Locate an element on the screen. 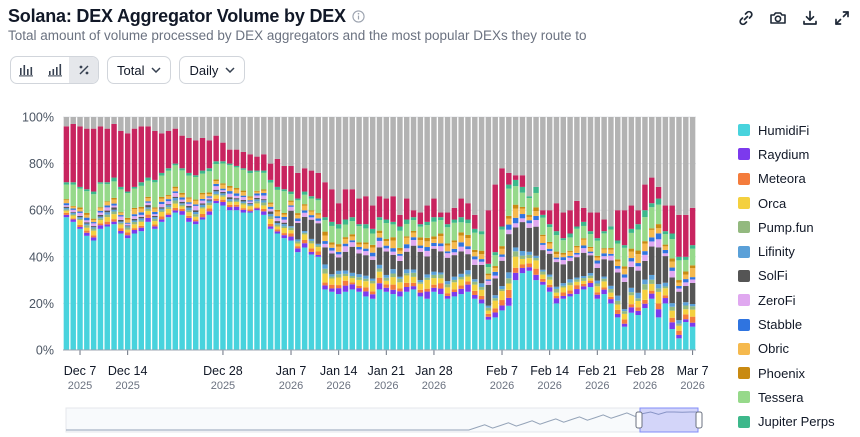 This screenshot has height=437, width=860. bar-chart-icon is located at coordinates (25, 70).